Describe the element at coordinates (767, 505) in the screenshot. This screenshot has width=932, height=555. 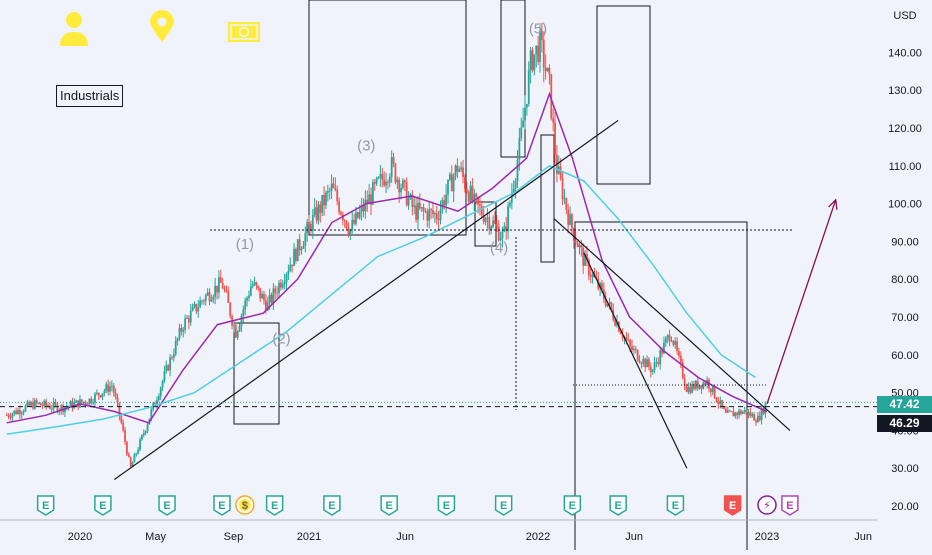
I see `split-marker: ⚡` at that location.